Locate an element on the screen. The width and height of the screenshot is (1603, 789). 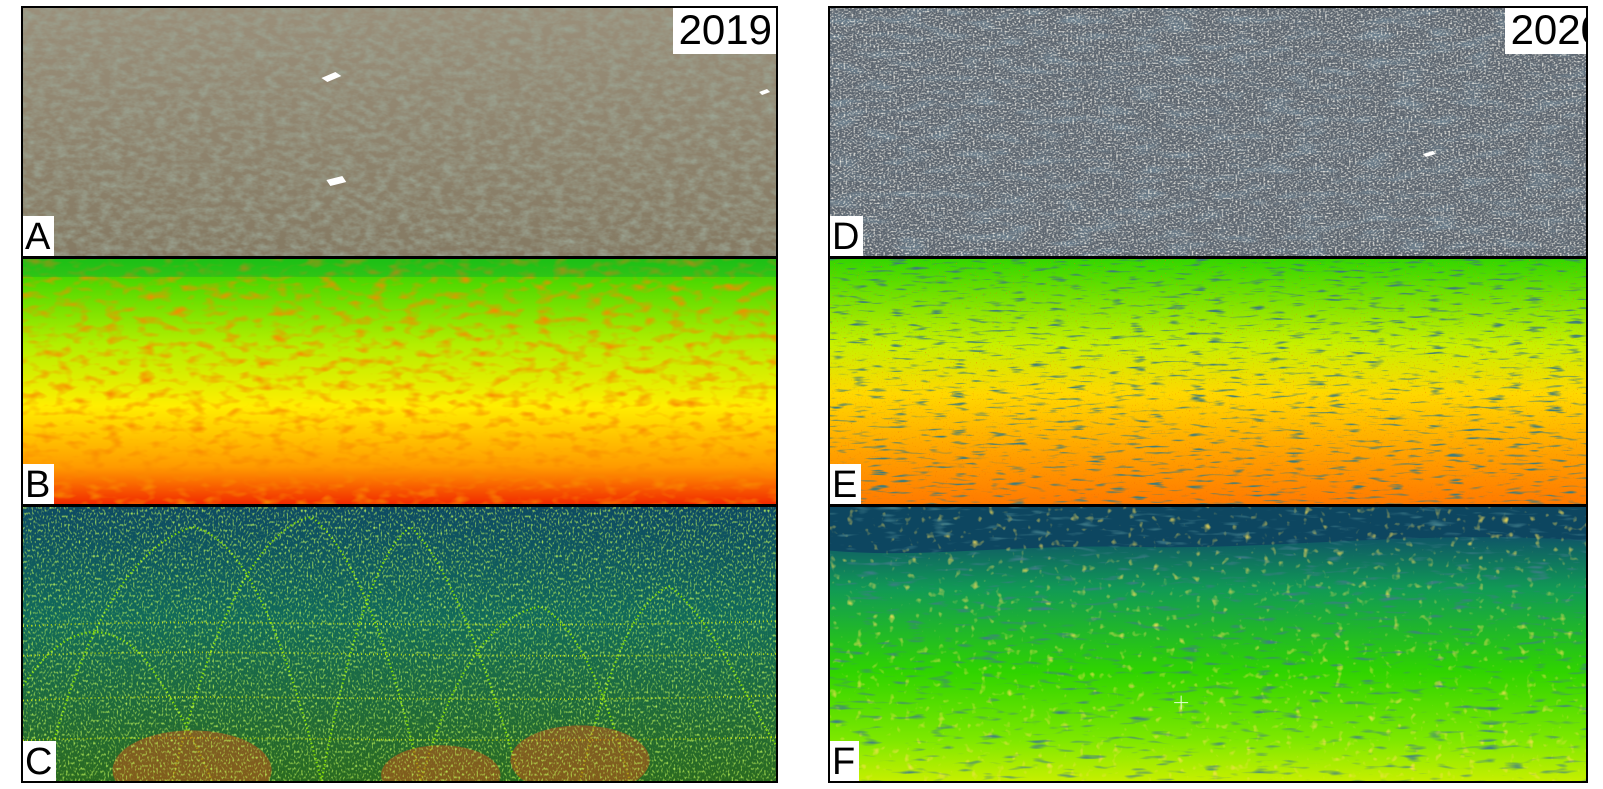
elevation-map-2020-image is located at coordinates (1208, 381).